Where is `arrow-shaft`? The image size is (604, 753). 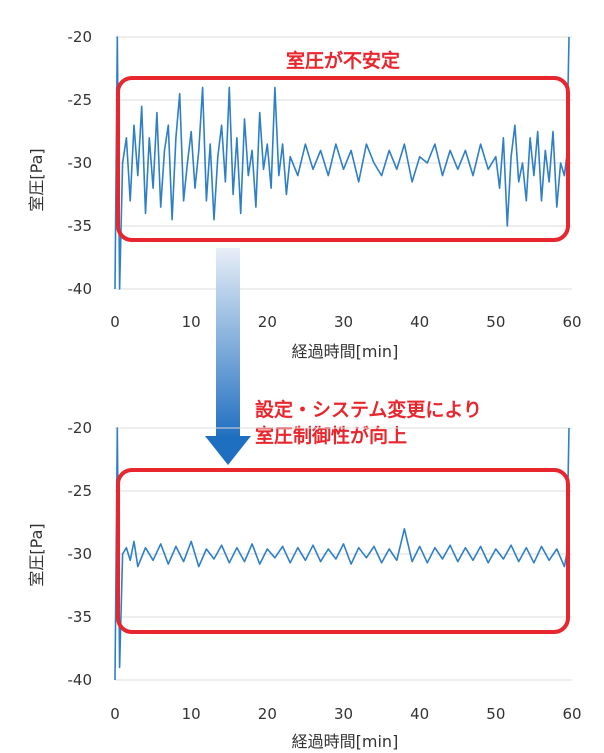
arrow-shaft is located at coordinates (228, 343).